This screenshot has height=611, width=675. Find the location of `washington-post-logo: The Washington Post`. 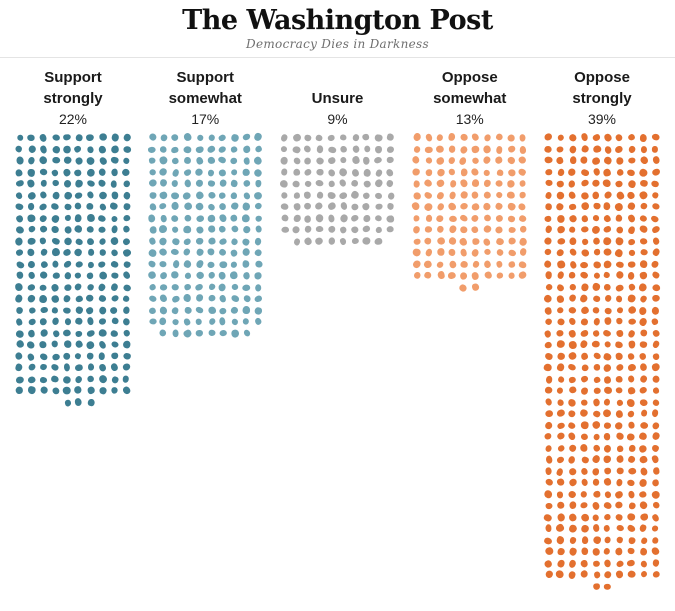

washington-post-logo: The Washington Post is located at coordinates (337, 20).